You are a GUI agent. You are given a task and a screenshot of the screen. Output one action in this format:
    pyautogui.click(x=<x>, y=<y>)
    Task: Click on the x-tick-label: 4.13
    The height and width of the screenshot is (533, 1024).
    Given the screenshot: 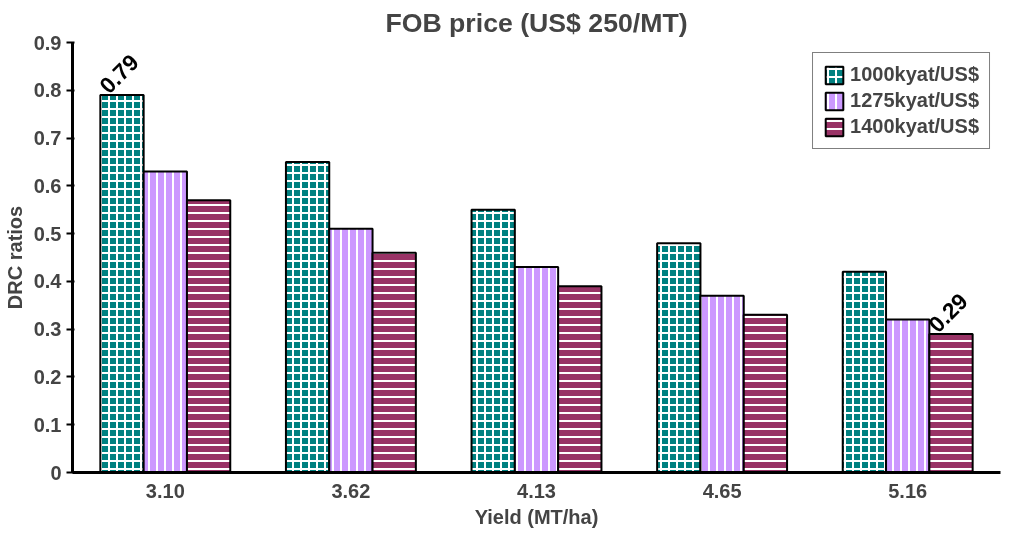 What is the action you would take?
    pyautogui.click(x=536, y=490)
    